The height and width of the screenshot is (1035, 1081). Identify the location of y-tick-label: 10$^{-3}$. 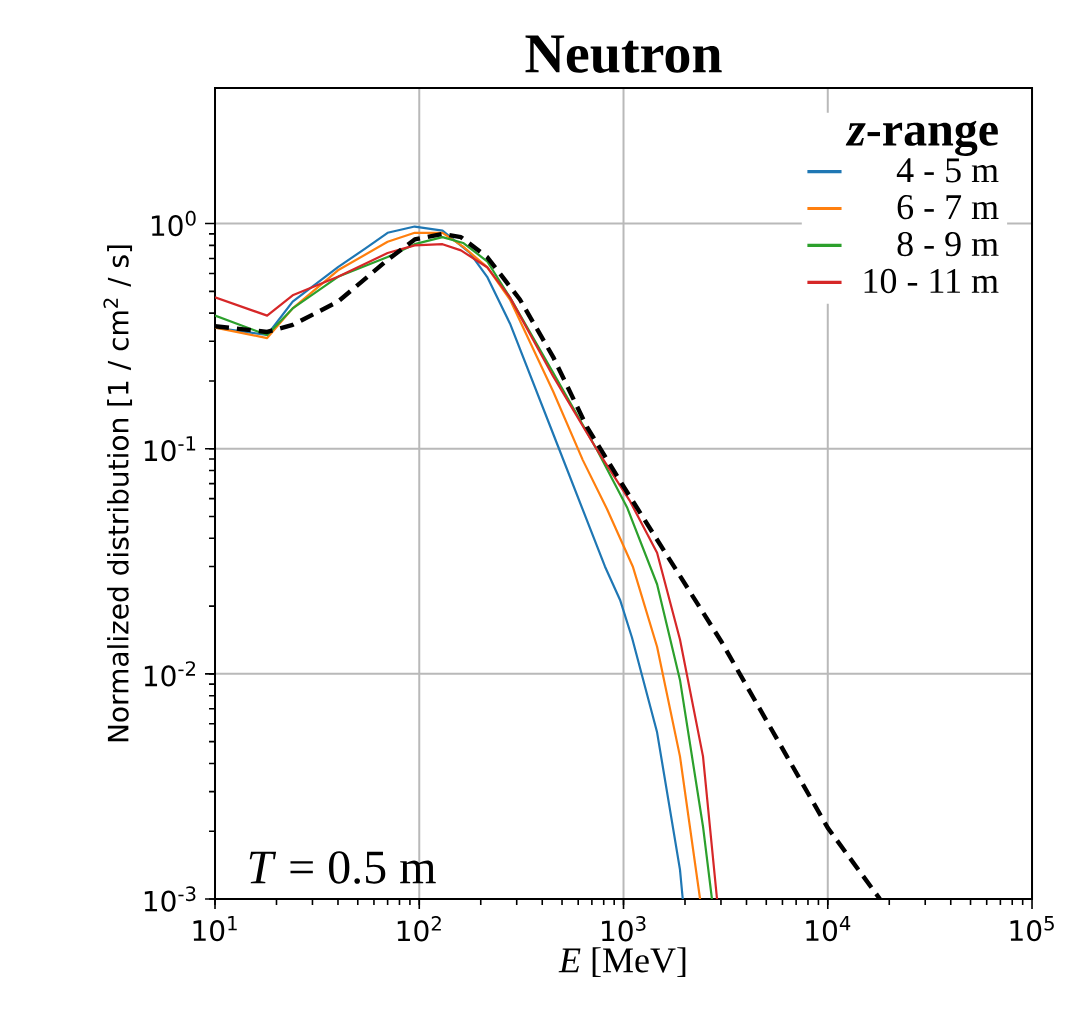
(170, 899).